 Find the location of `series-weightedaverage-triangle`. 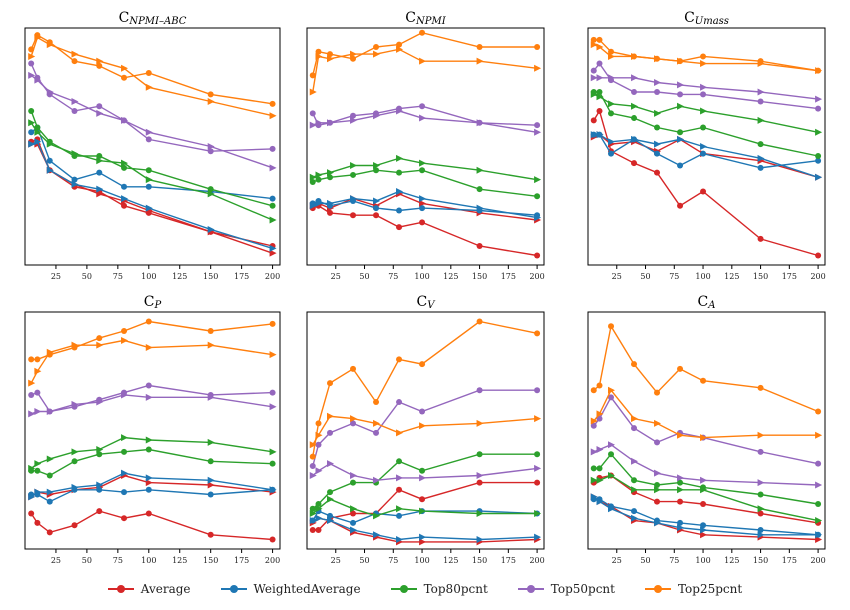

series-weightedaverage-triangle is located at coordinates (152, 485).